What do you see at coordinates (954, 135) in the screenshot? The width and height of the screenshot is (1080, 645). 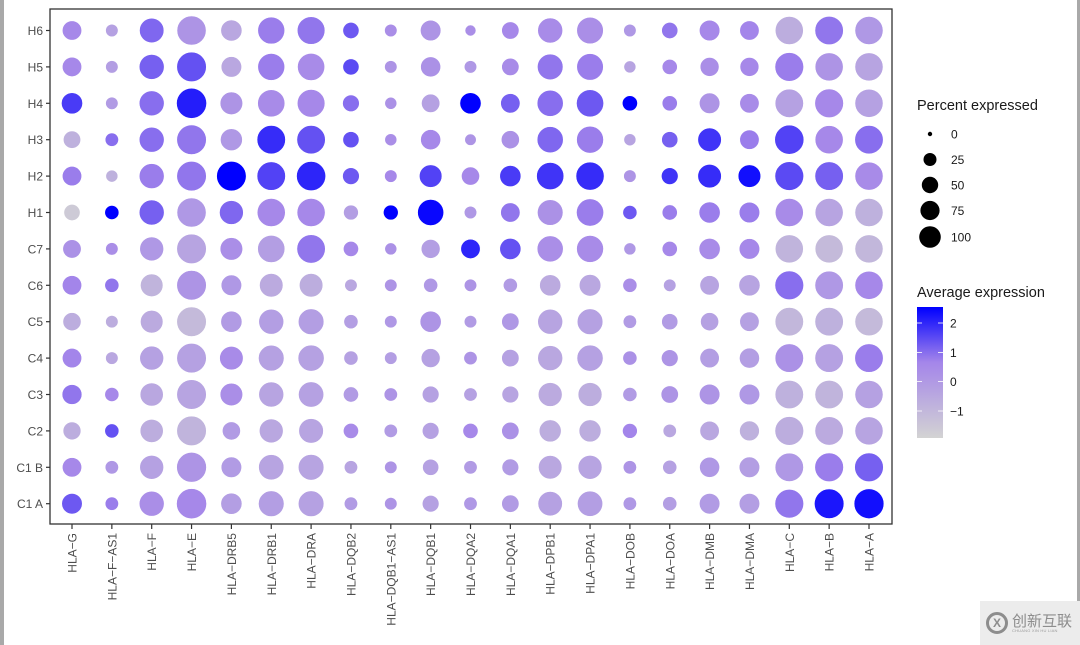 I see `size-legend-label: 0` at bounding box center [954, 135].